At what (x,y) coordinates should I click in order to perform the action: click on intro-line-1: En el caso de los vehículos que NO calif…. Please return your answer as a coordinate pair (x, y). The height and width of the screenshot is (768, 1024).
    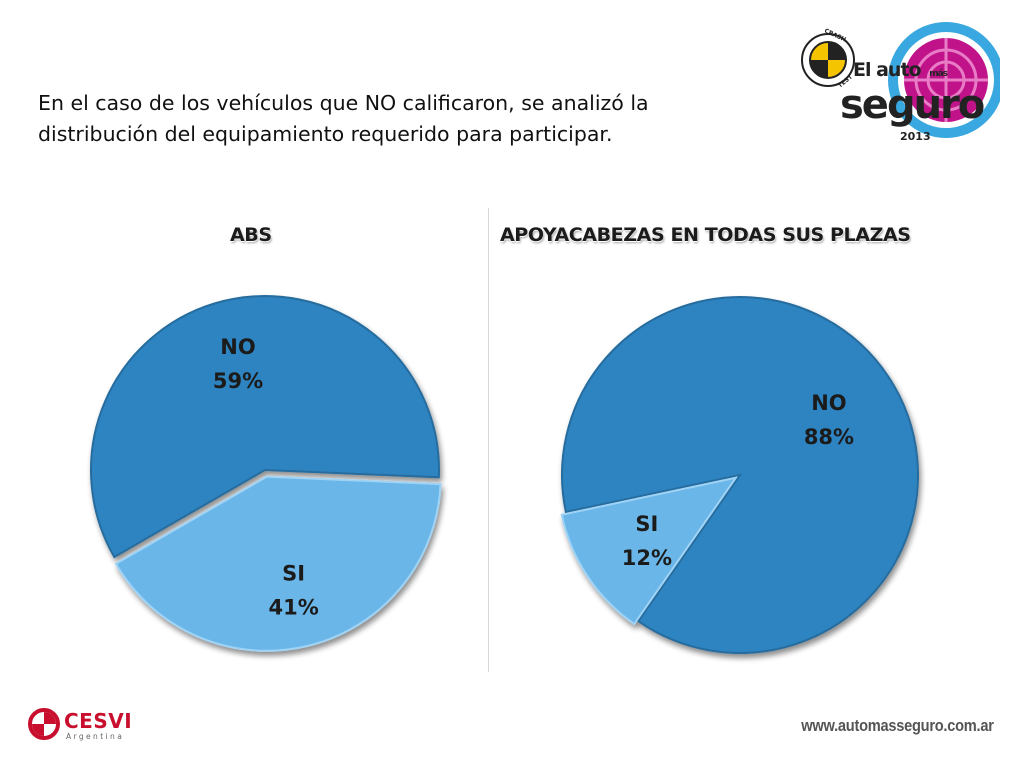
    Looking at the image, I should click on (343, 103).